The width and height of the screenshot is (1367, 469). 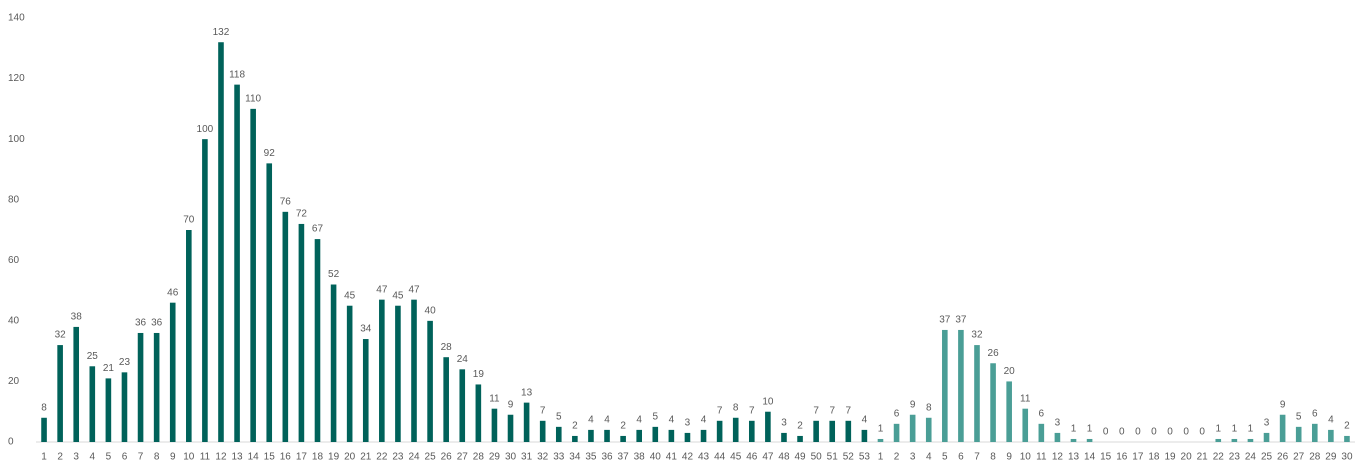 I want to click on x-tick-label: 22, so click(x=382, y=457).